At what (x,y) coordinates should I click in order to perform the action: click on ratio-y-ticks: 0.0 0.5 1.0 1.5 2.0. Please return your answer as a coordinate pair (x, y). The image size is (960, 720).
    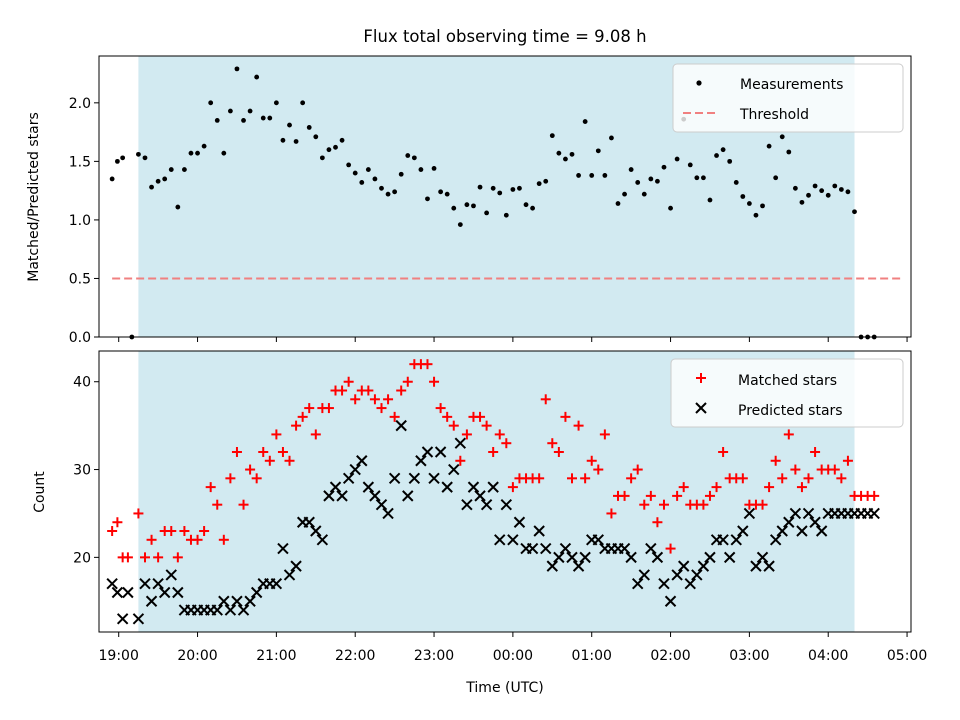
    Looking at the image, I should click on (84, 221).